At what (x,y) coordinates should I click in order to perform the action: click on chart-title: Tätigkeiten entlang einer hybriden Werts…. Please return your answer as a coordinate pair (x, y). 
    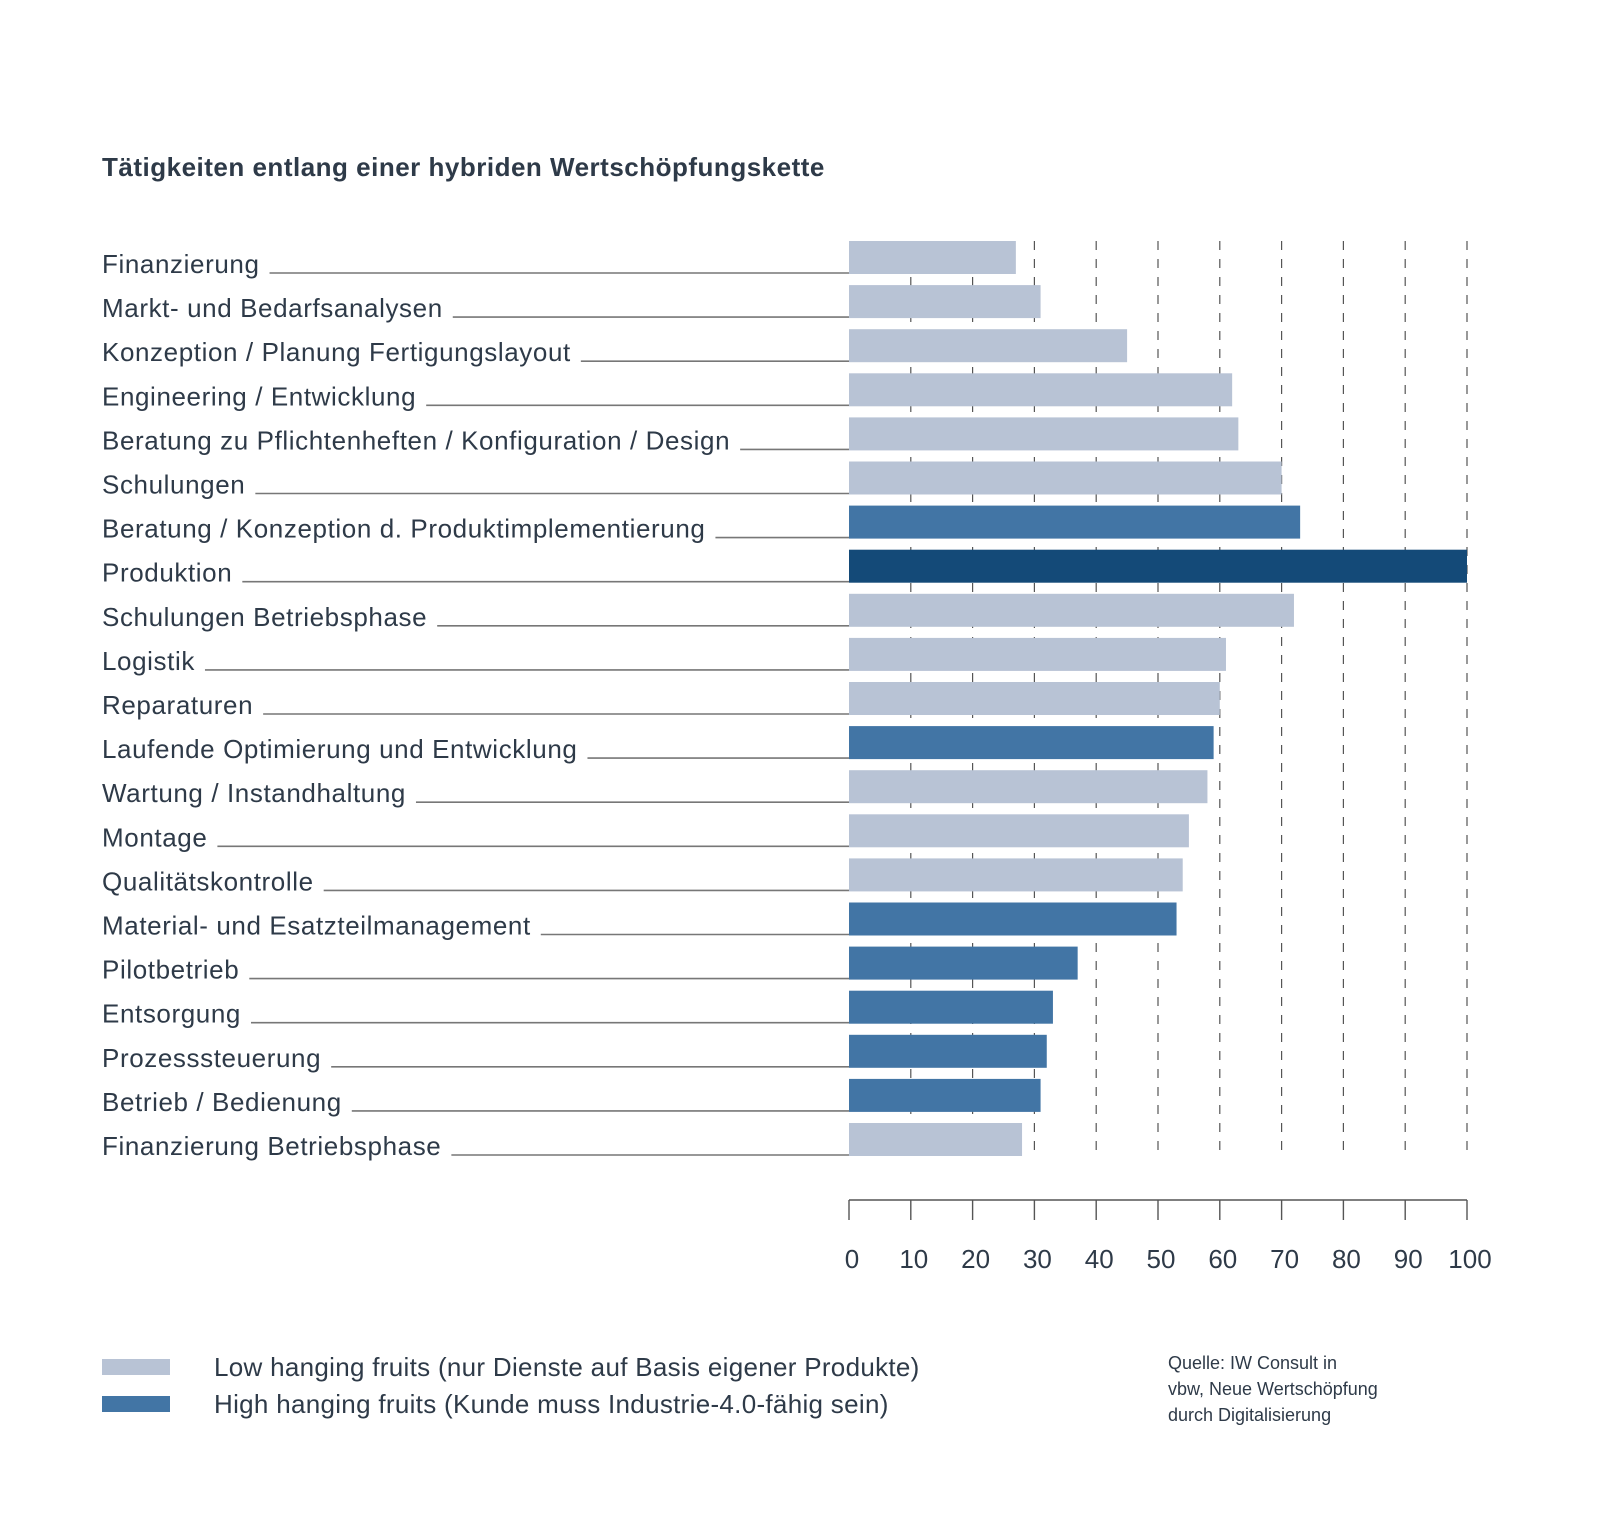
    Looking at the image, I should click on (463, 167).